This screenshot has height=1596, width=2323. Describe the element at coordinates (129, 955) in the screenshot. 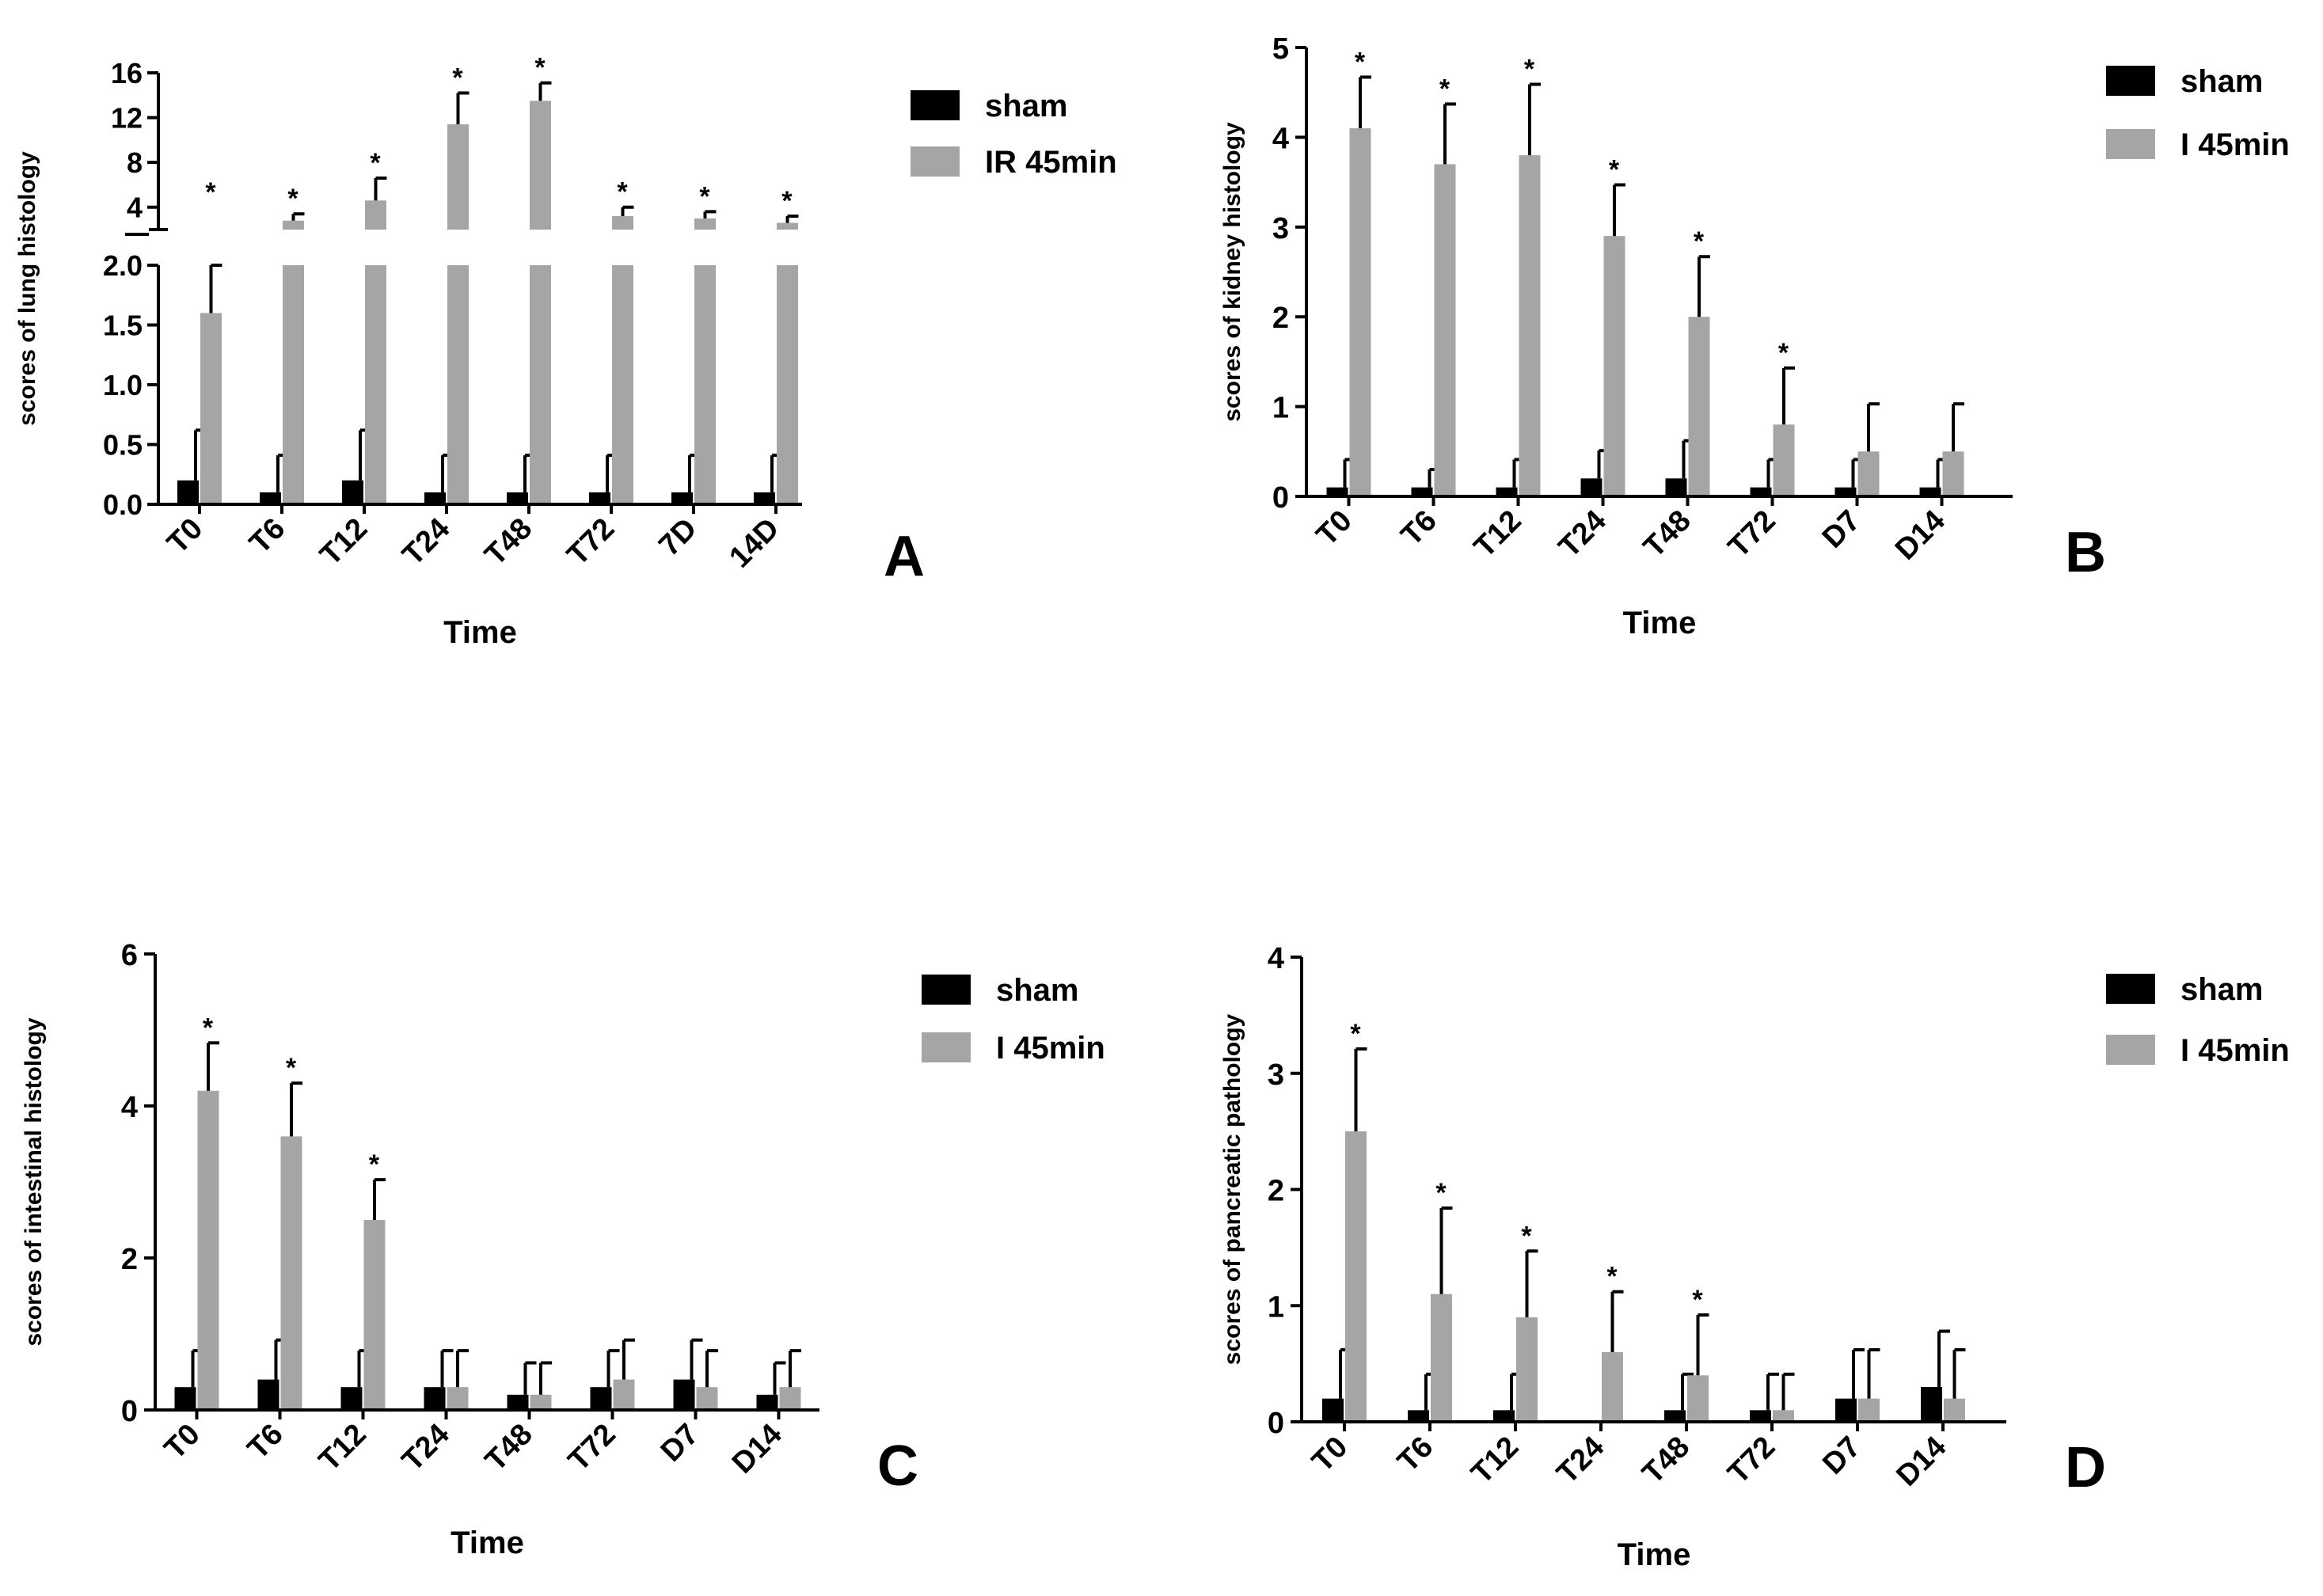

I see `y-tick-label: 6` at that location.